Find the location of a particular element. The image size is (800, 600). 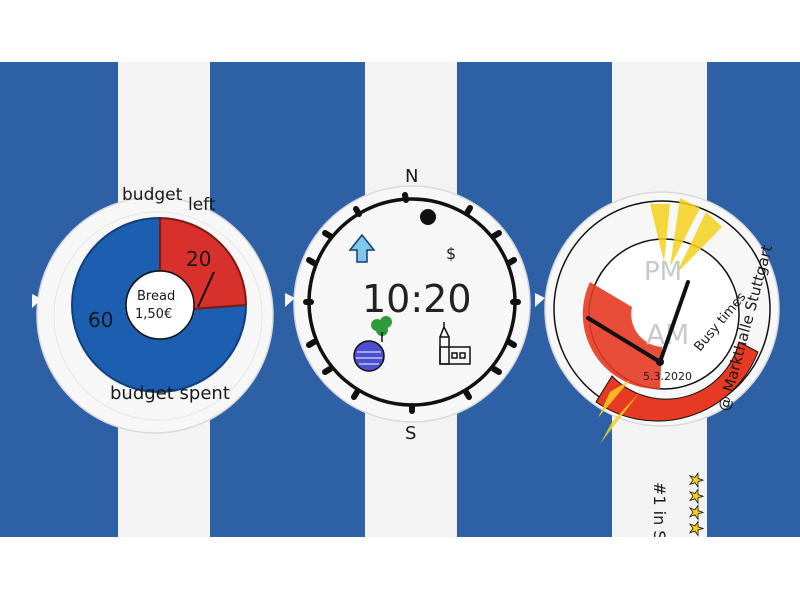

peak-rays is located at coordinates (660, 321).